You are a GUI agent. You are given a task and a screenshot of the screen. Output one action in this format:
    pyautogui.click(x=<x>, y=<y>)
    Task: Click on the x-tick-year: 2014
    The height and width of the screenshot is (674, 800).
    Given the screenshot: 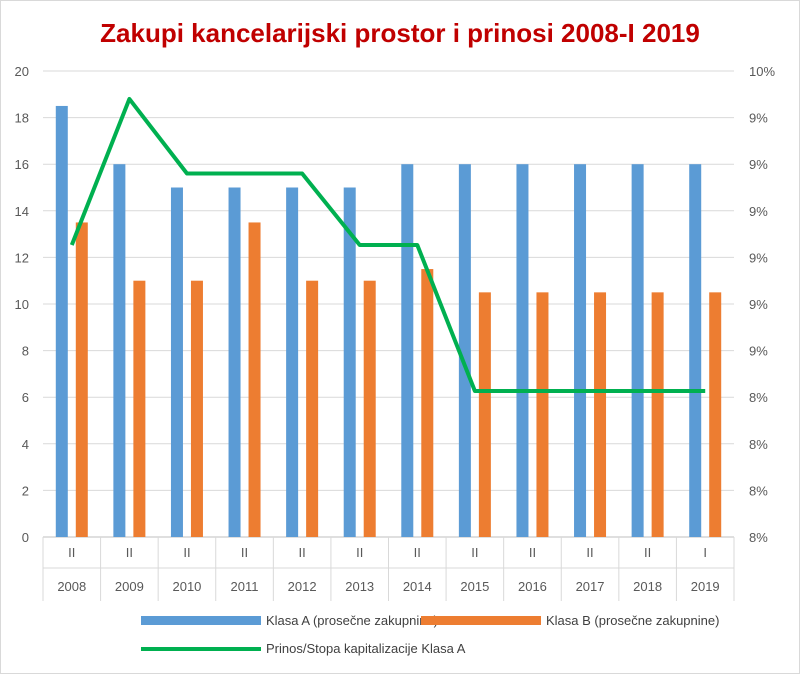 What is the action you would take?
    pyautogui.click(x=417, y=586)
    